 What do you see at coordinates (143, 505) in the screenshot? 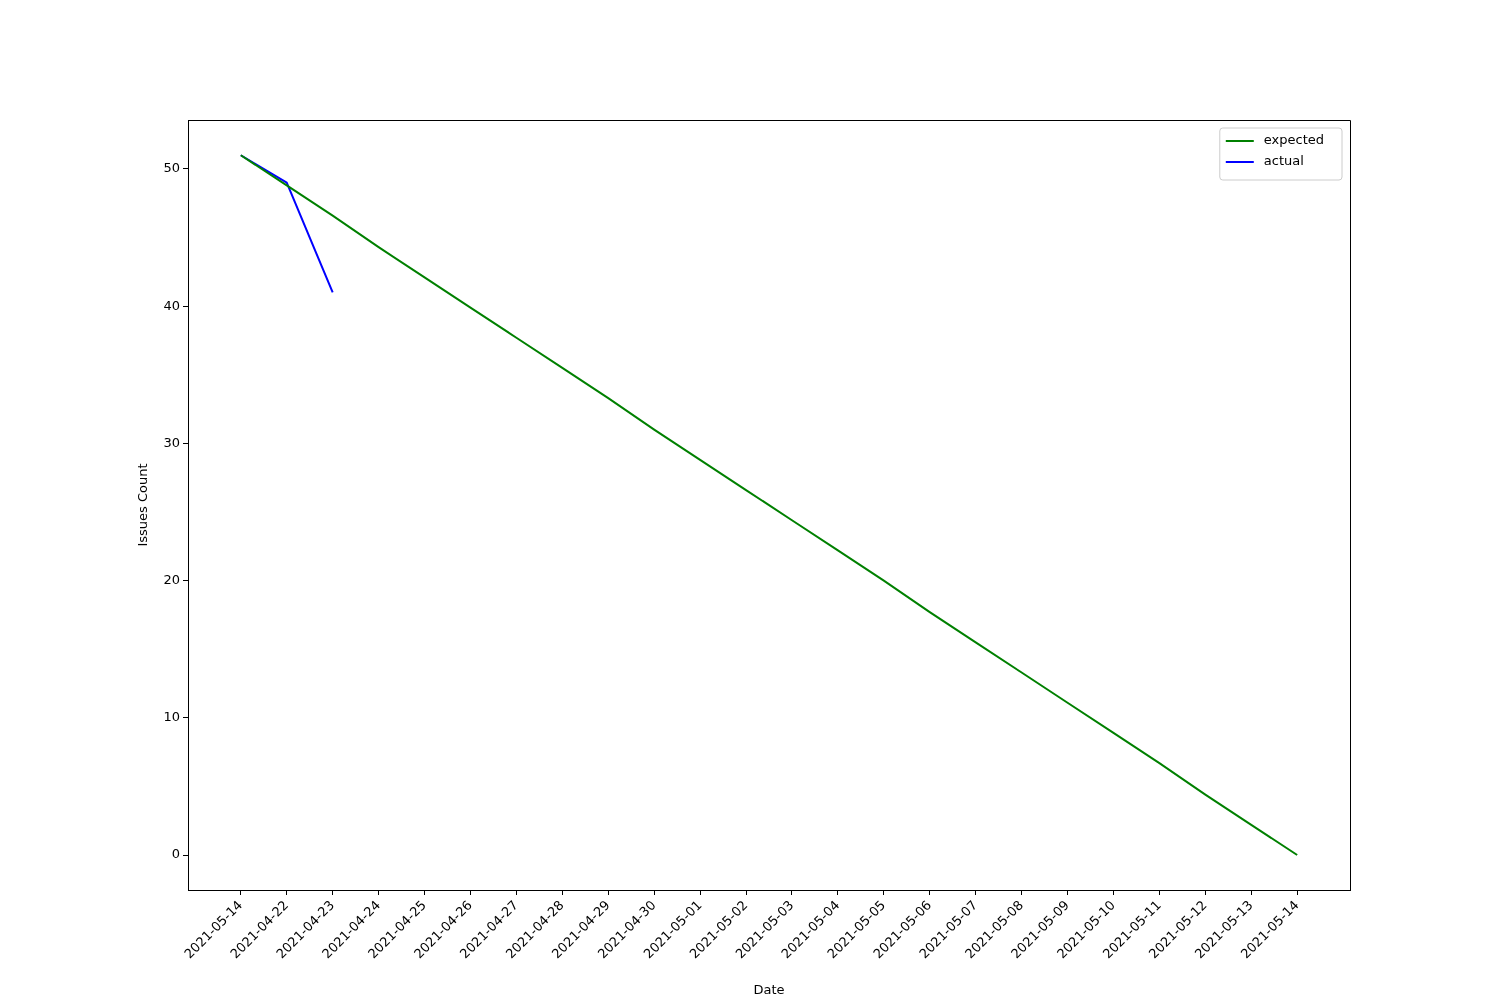
I see `y-axis-title: Issues Count` at bounding box center [143, 505].